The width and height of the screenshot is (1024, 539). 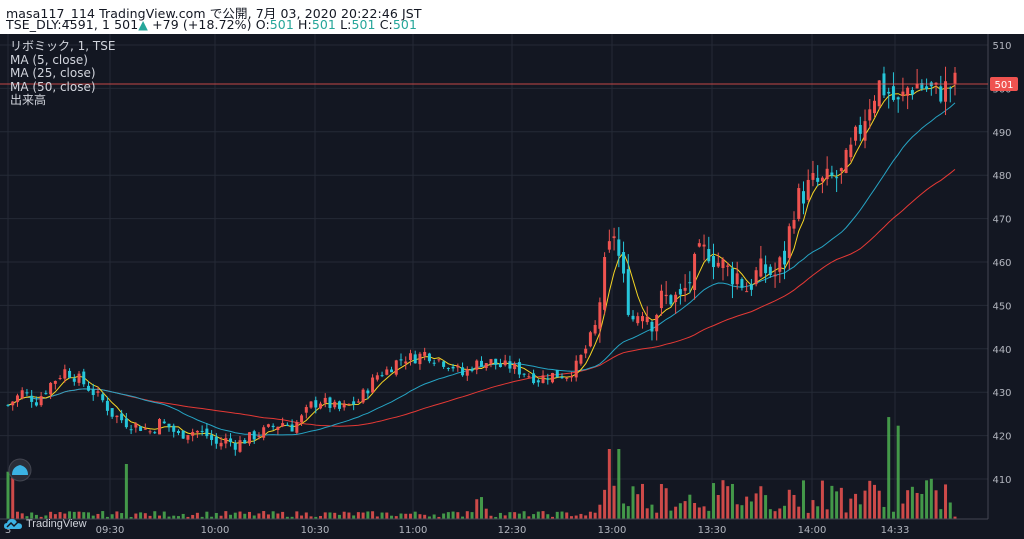 What do you see at coordinates (1004, 84) in the screenshot?
I see `last-price-badge-bg` at bounding box center [1004, 84].